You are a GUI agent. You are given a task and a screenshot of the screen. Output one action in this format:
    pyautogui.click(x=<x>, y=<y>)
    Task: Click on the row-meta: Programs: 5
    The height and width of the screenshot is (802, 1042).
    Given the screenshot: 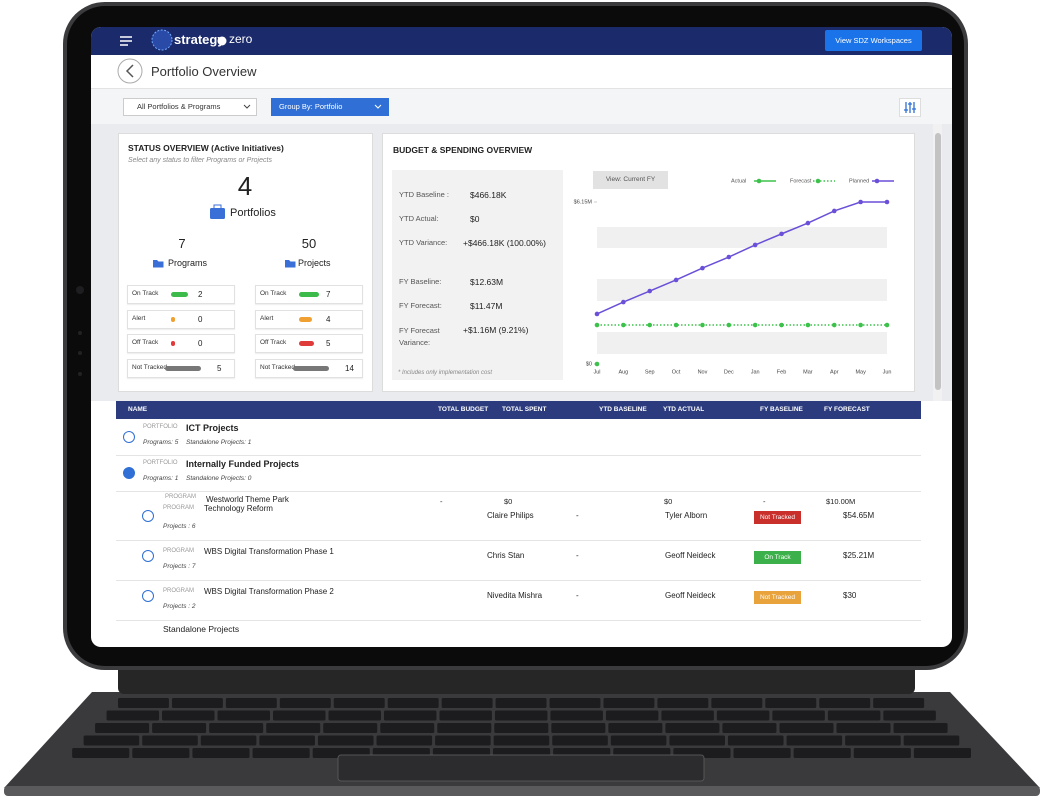 What is the action you would take?
    pyautogui.click(x=161, y=442)
    